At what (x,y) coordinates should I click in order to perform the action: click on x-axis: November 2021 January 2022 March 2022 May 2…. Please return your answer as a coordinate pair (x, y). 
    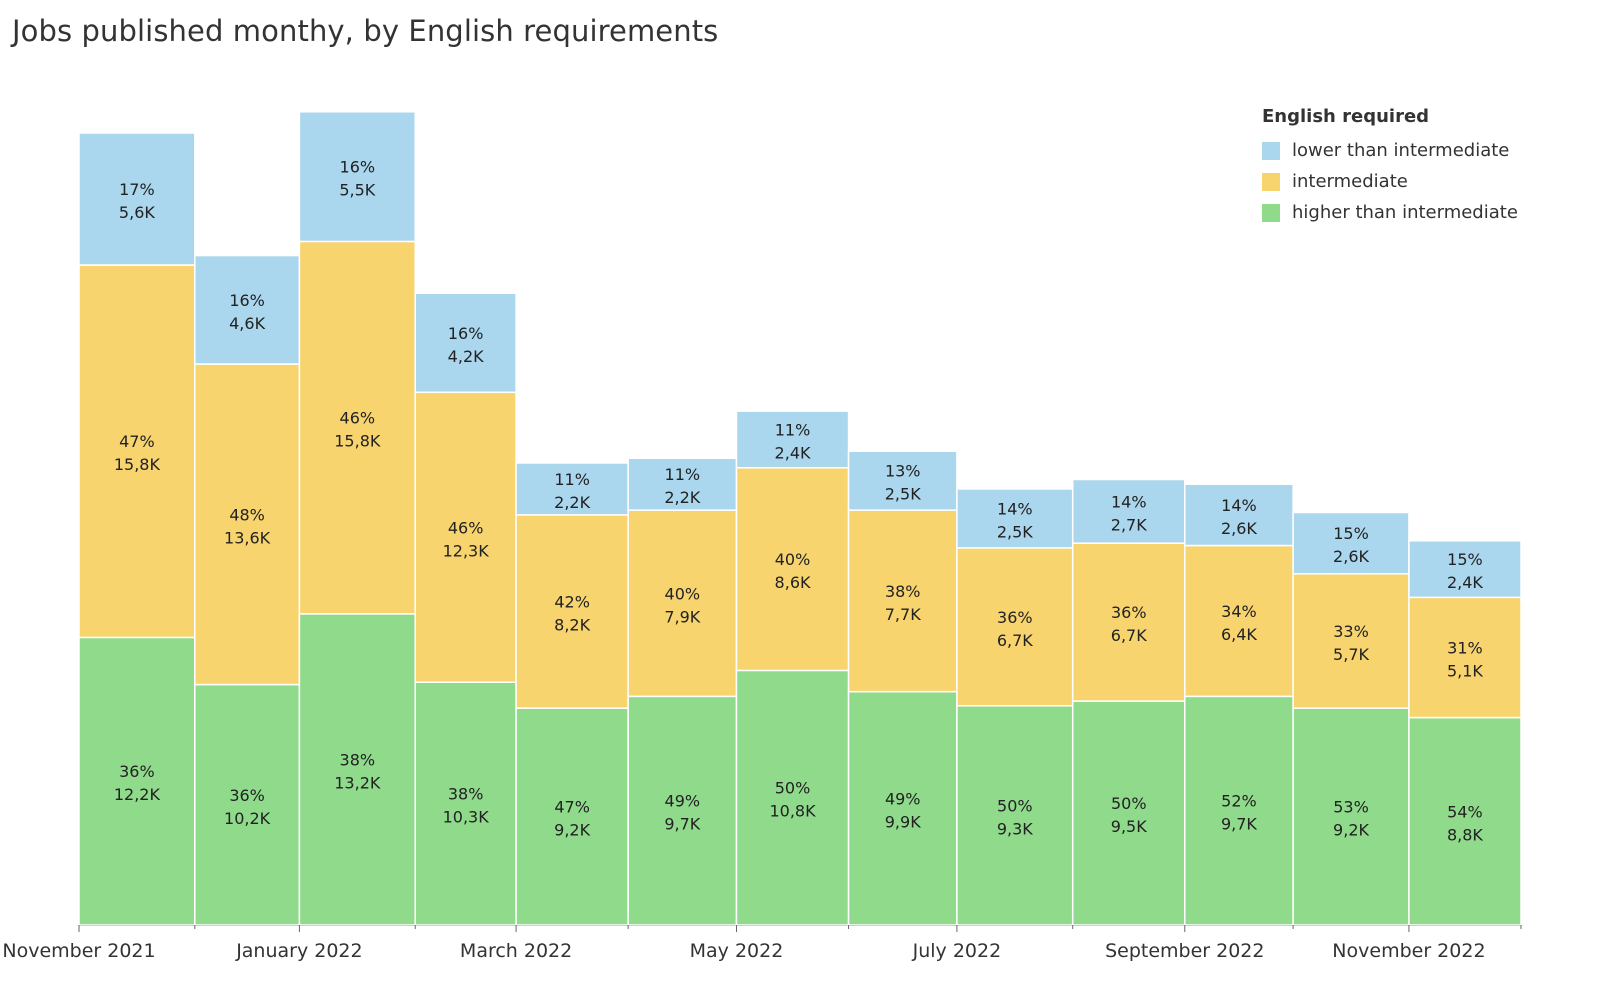
    Looking at the image, I should click on (762, 943).